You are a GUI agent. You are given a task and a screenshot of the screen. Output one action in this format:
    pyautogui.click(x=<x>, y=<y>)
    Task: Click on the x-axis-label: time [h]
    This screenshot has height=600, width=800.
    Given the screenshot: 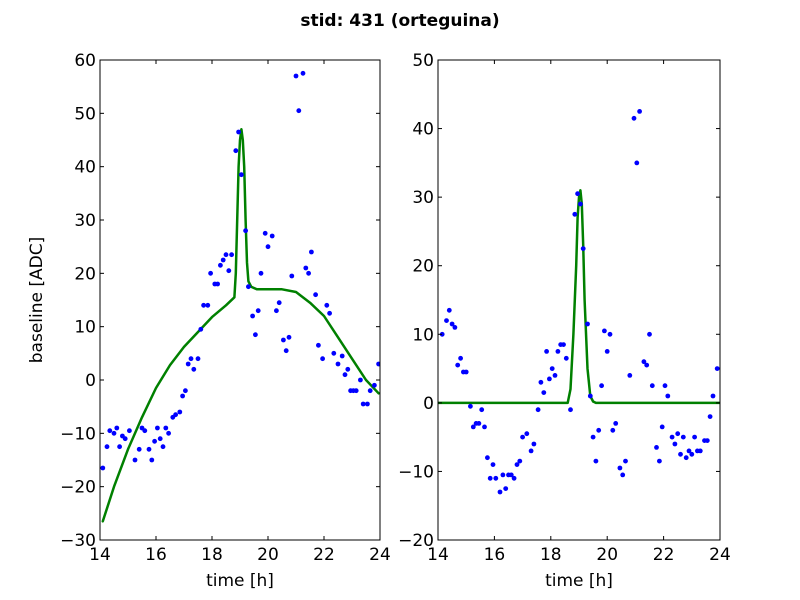 What is the action you would take?
    pyautogui.click(x=240, y=581)
    